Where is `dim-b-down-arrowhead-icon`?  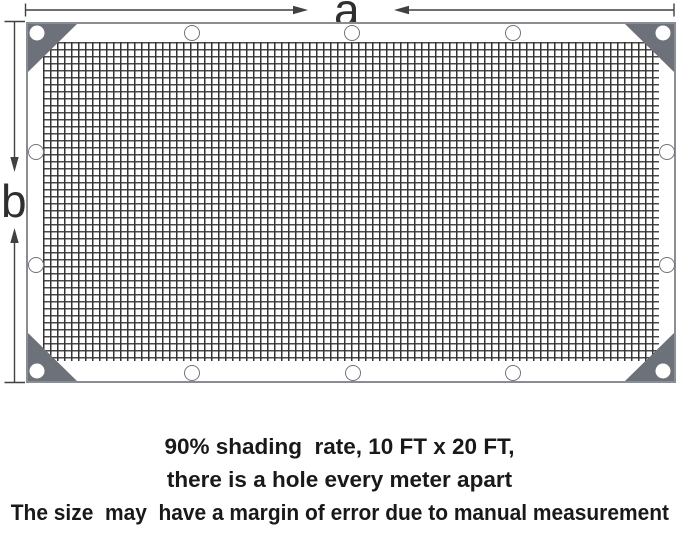
dim-b-down-arrowhead-icon is located at coordinates (14, 164).